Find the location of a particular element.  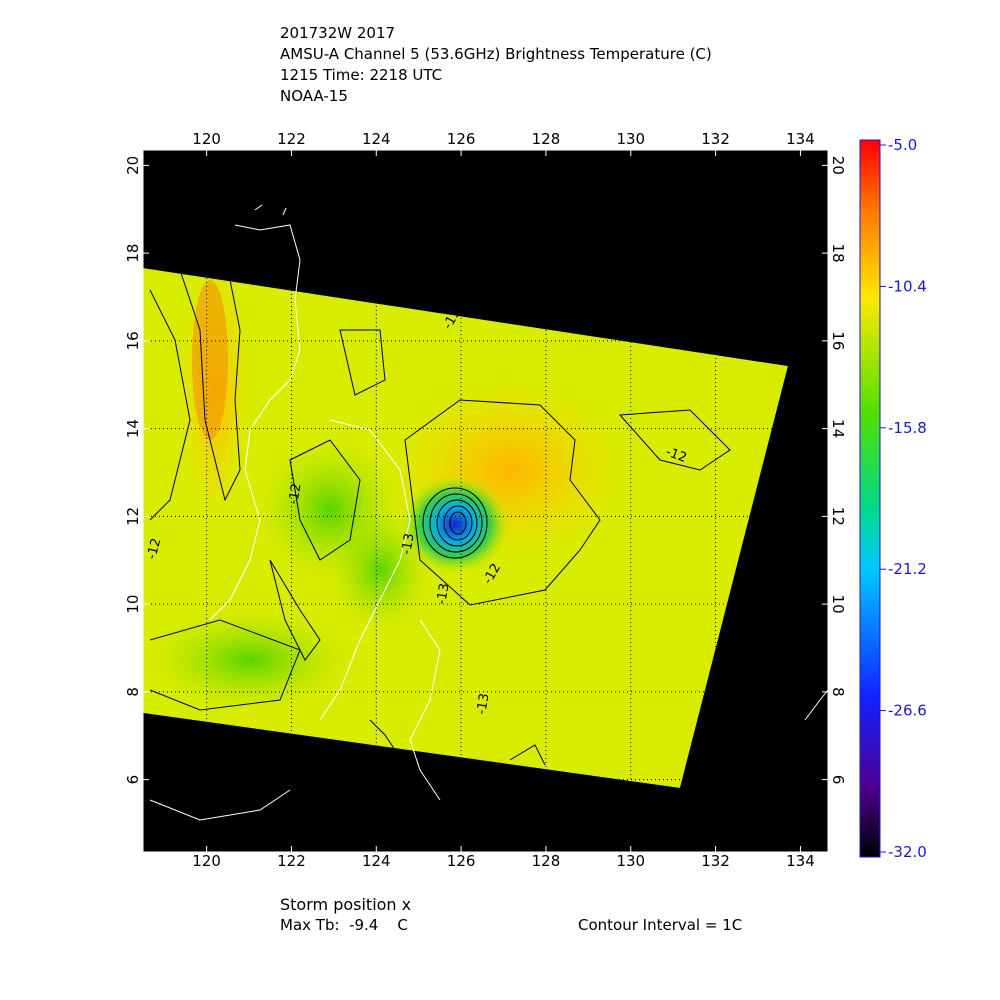

contour-interval: Contour Interval = 1C is located at coordinates (660, 925).